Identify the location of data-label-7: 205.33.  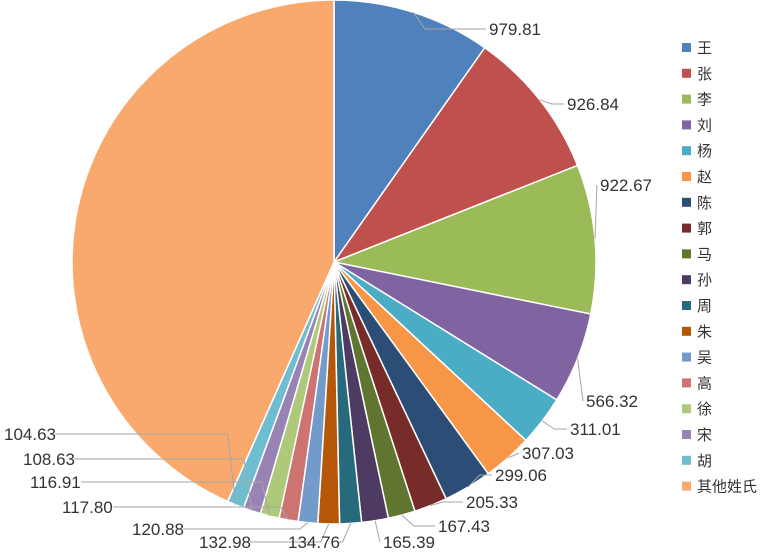
(492, 502).